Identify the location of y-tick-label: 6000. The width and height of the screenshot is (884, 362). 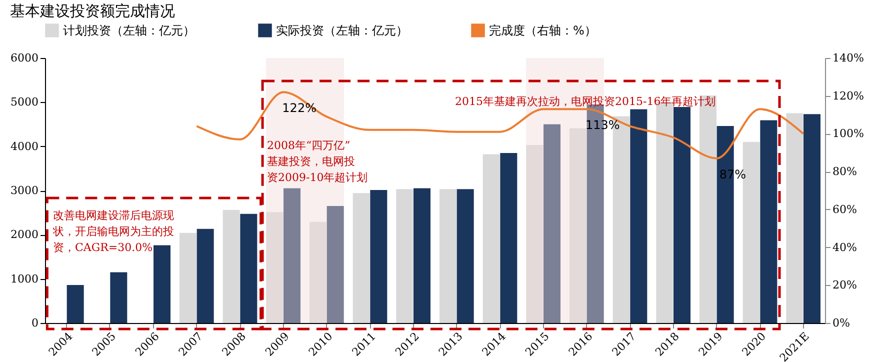
(24, 58).